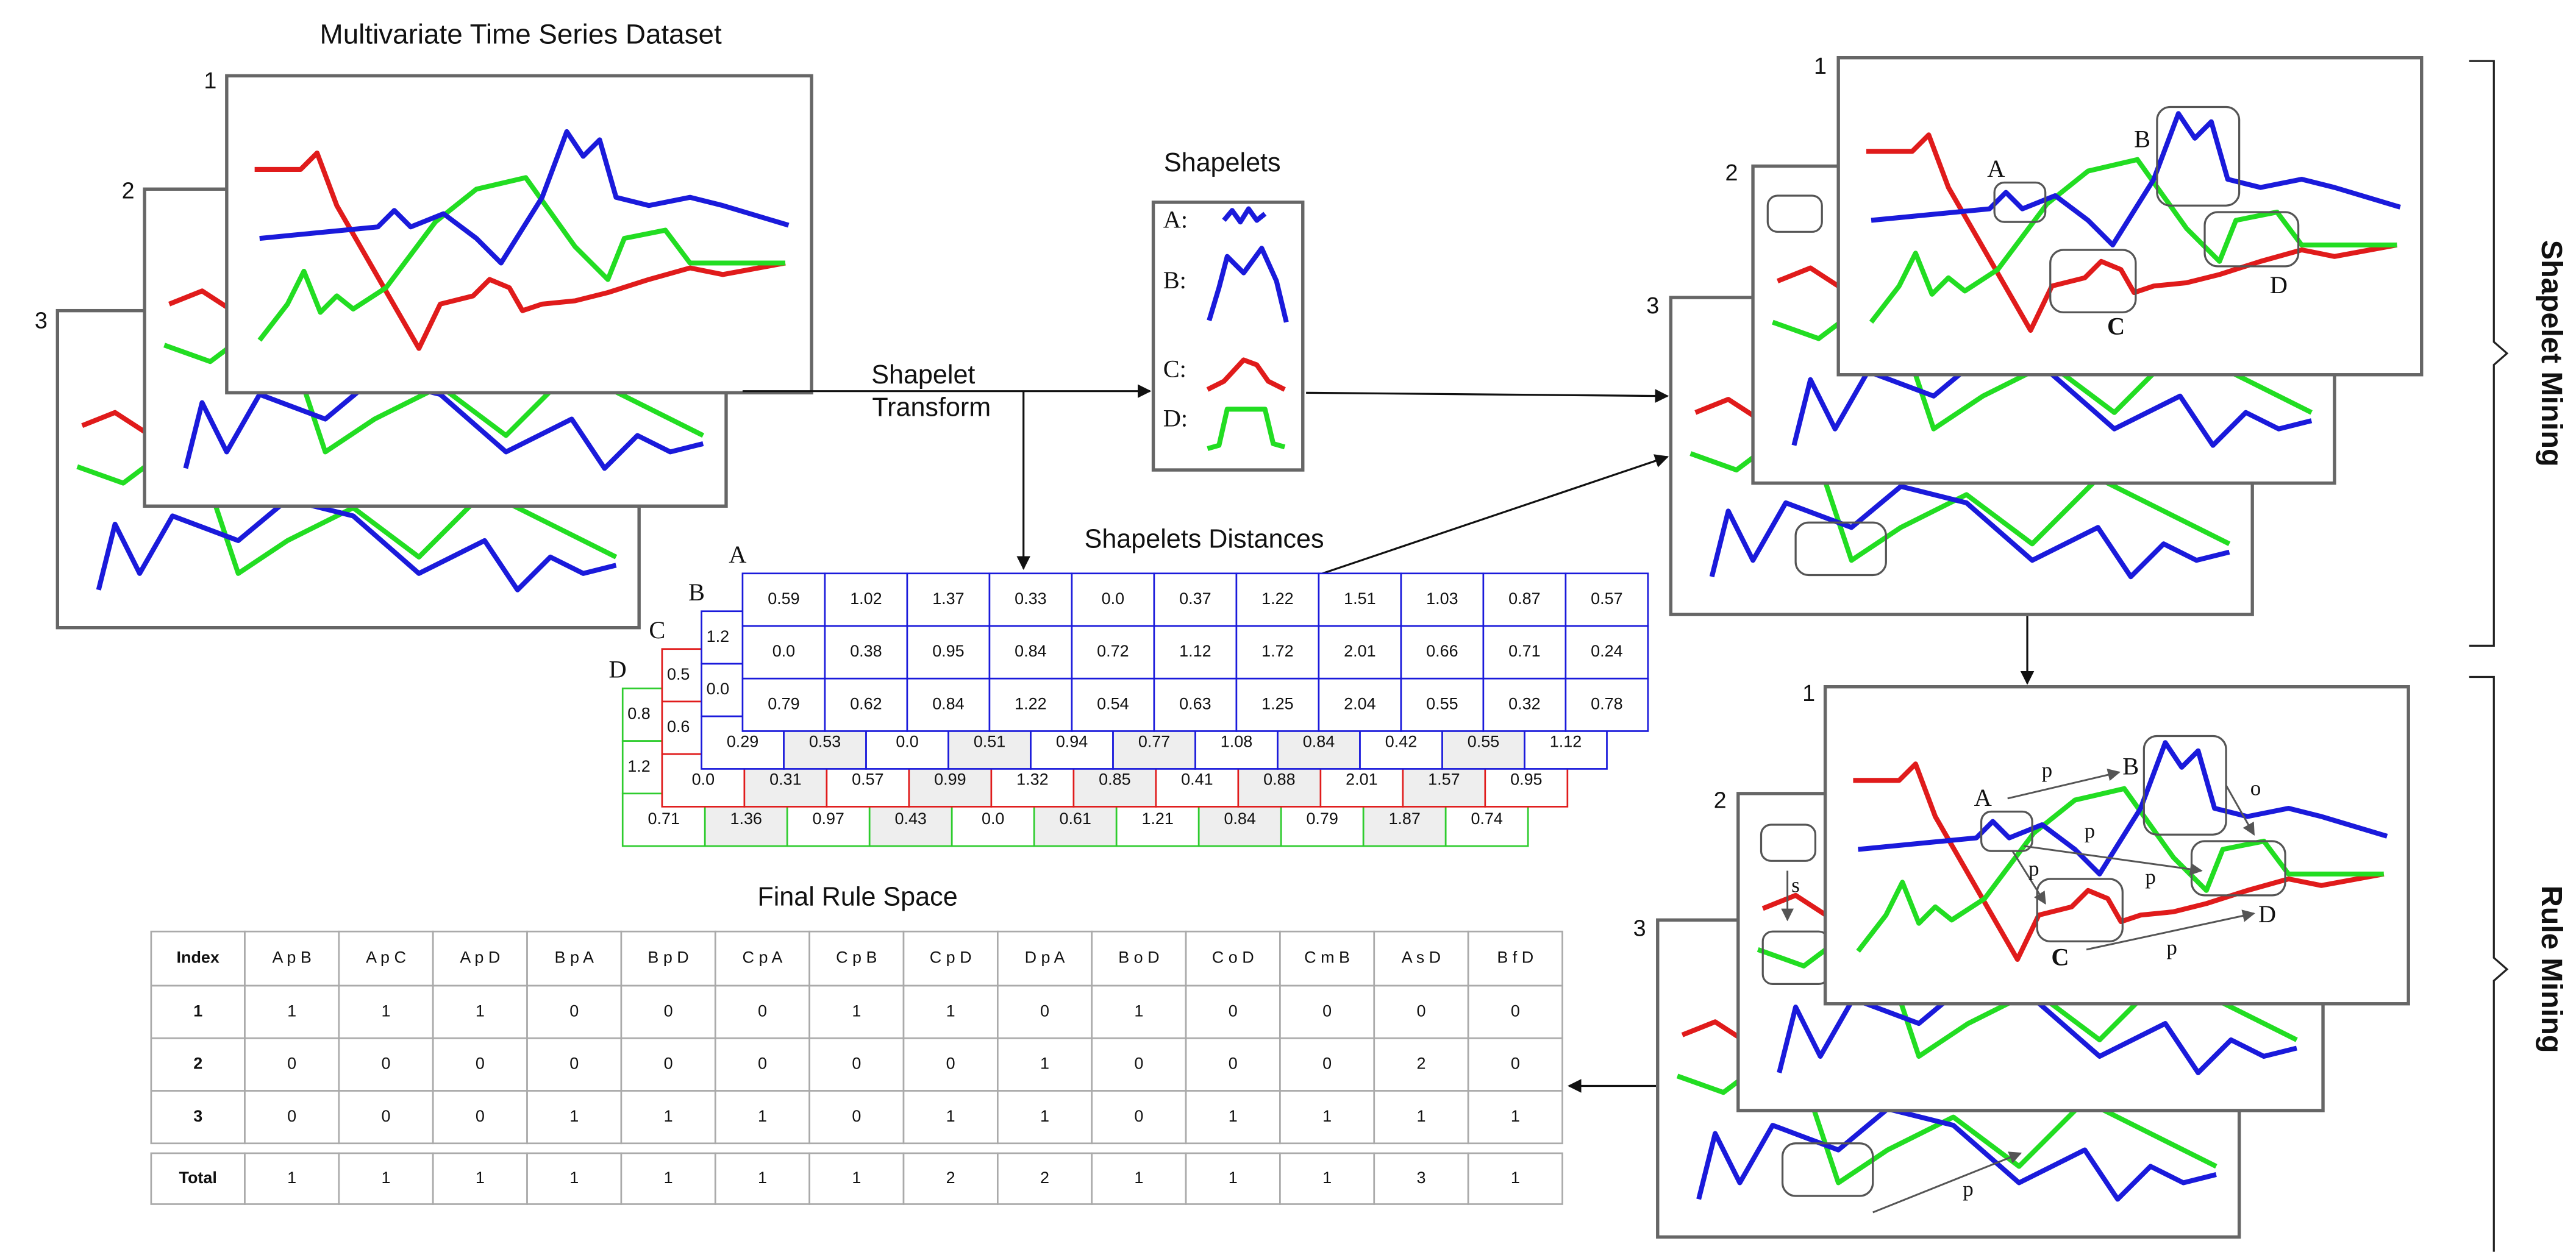  I want to click on cell-text: 1.2, so click(639, 766).